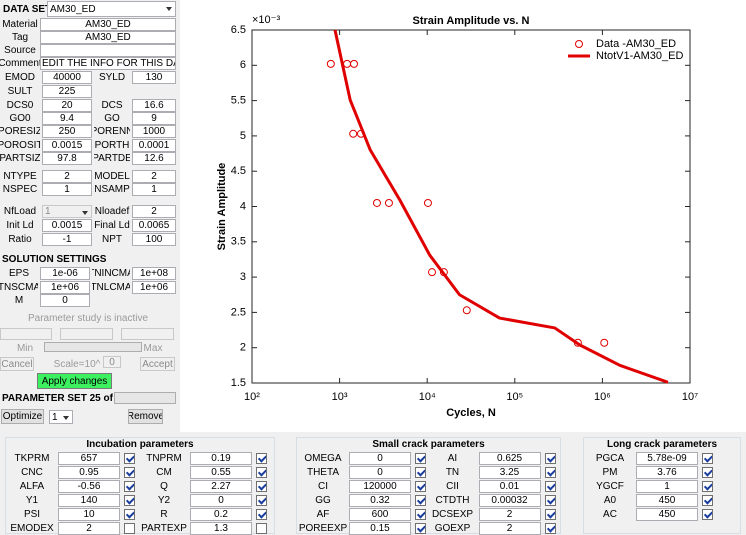  I want to click on param-field: 0.55, so click(221, 472).